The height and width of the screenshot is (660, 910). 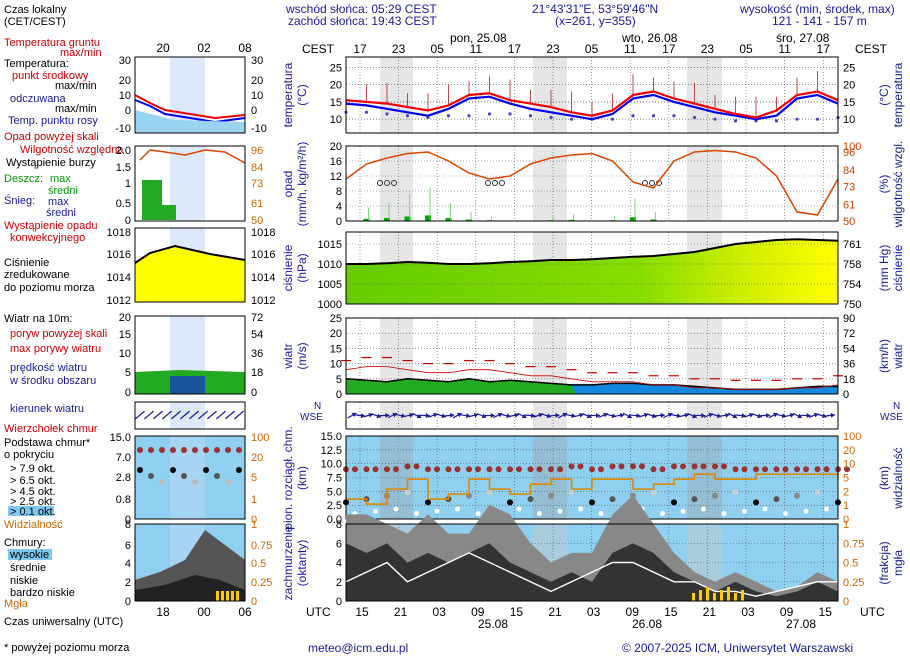 What do you see at coordinates (846, 520) in the screenshot?
I see `y-tick-right: 0` at bounding box center [846, 520].